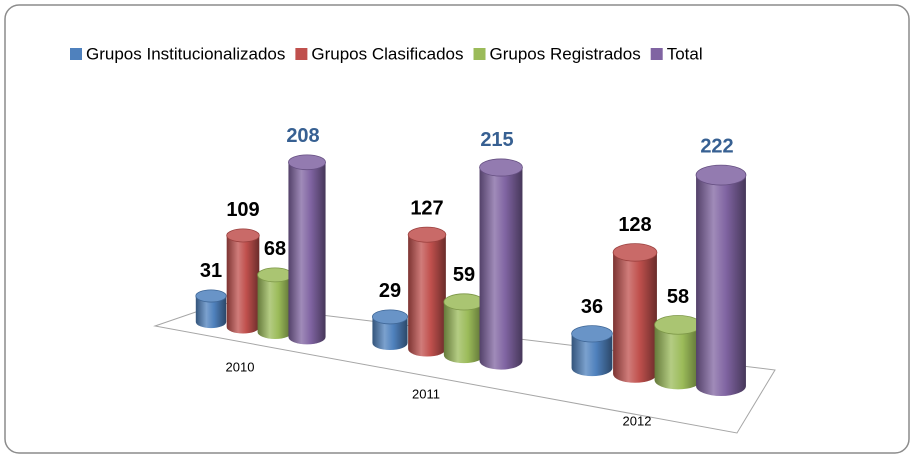  I want to click on data-label: 68, so click(275, 249).